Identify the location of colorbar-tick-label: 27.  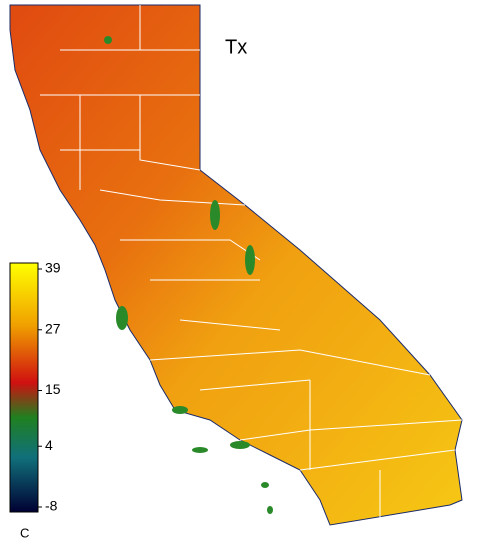
(53, 328).